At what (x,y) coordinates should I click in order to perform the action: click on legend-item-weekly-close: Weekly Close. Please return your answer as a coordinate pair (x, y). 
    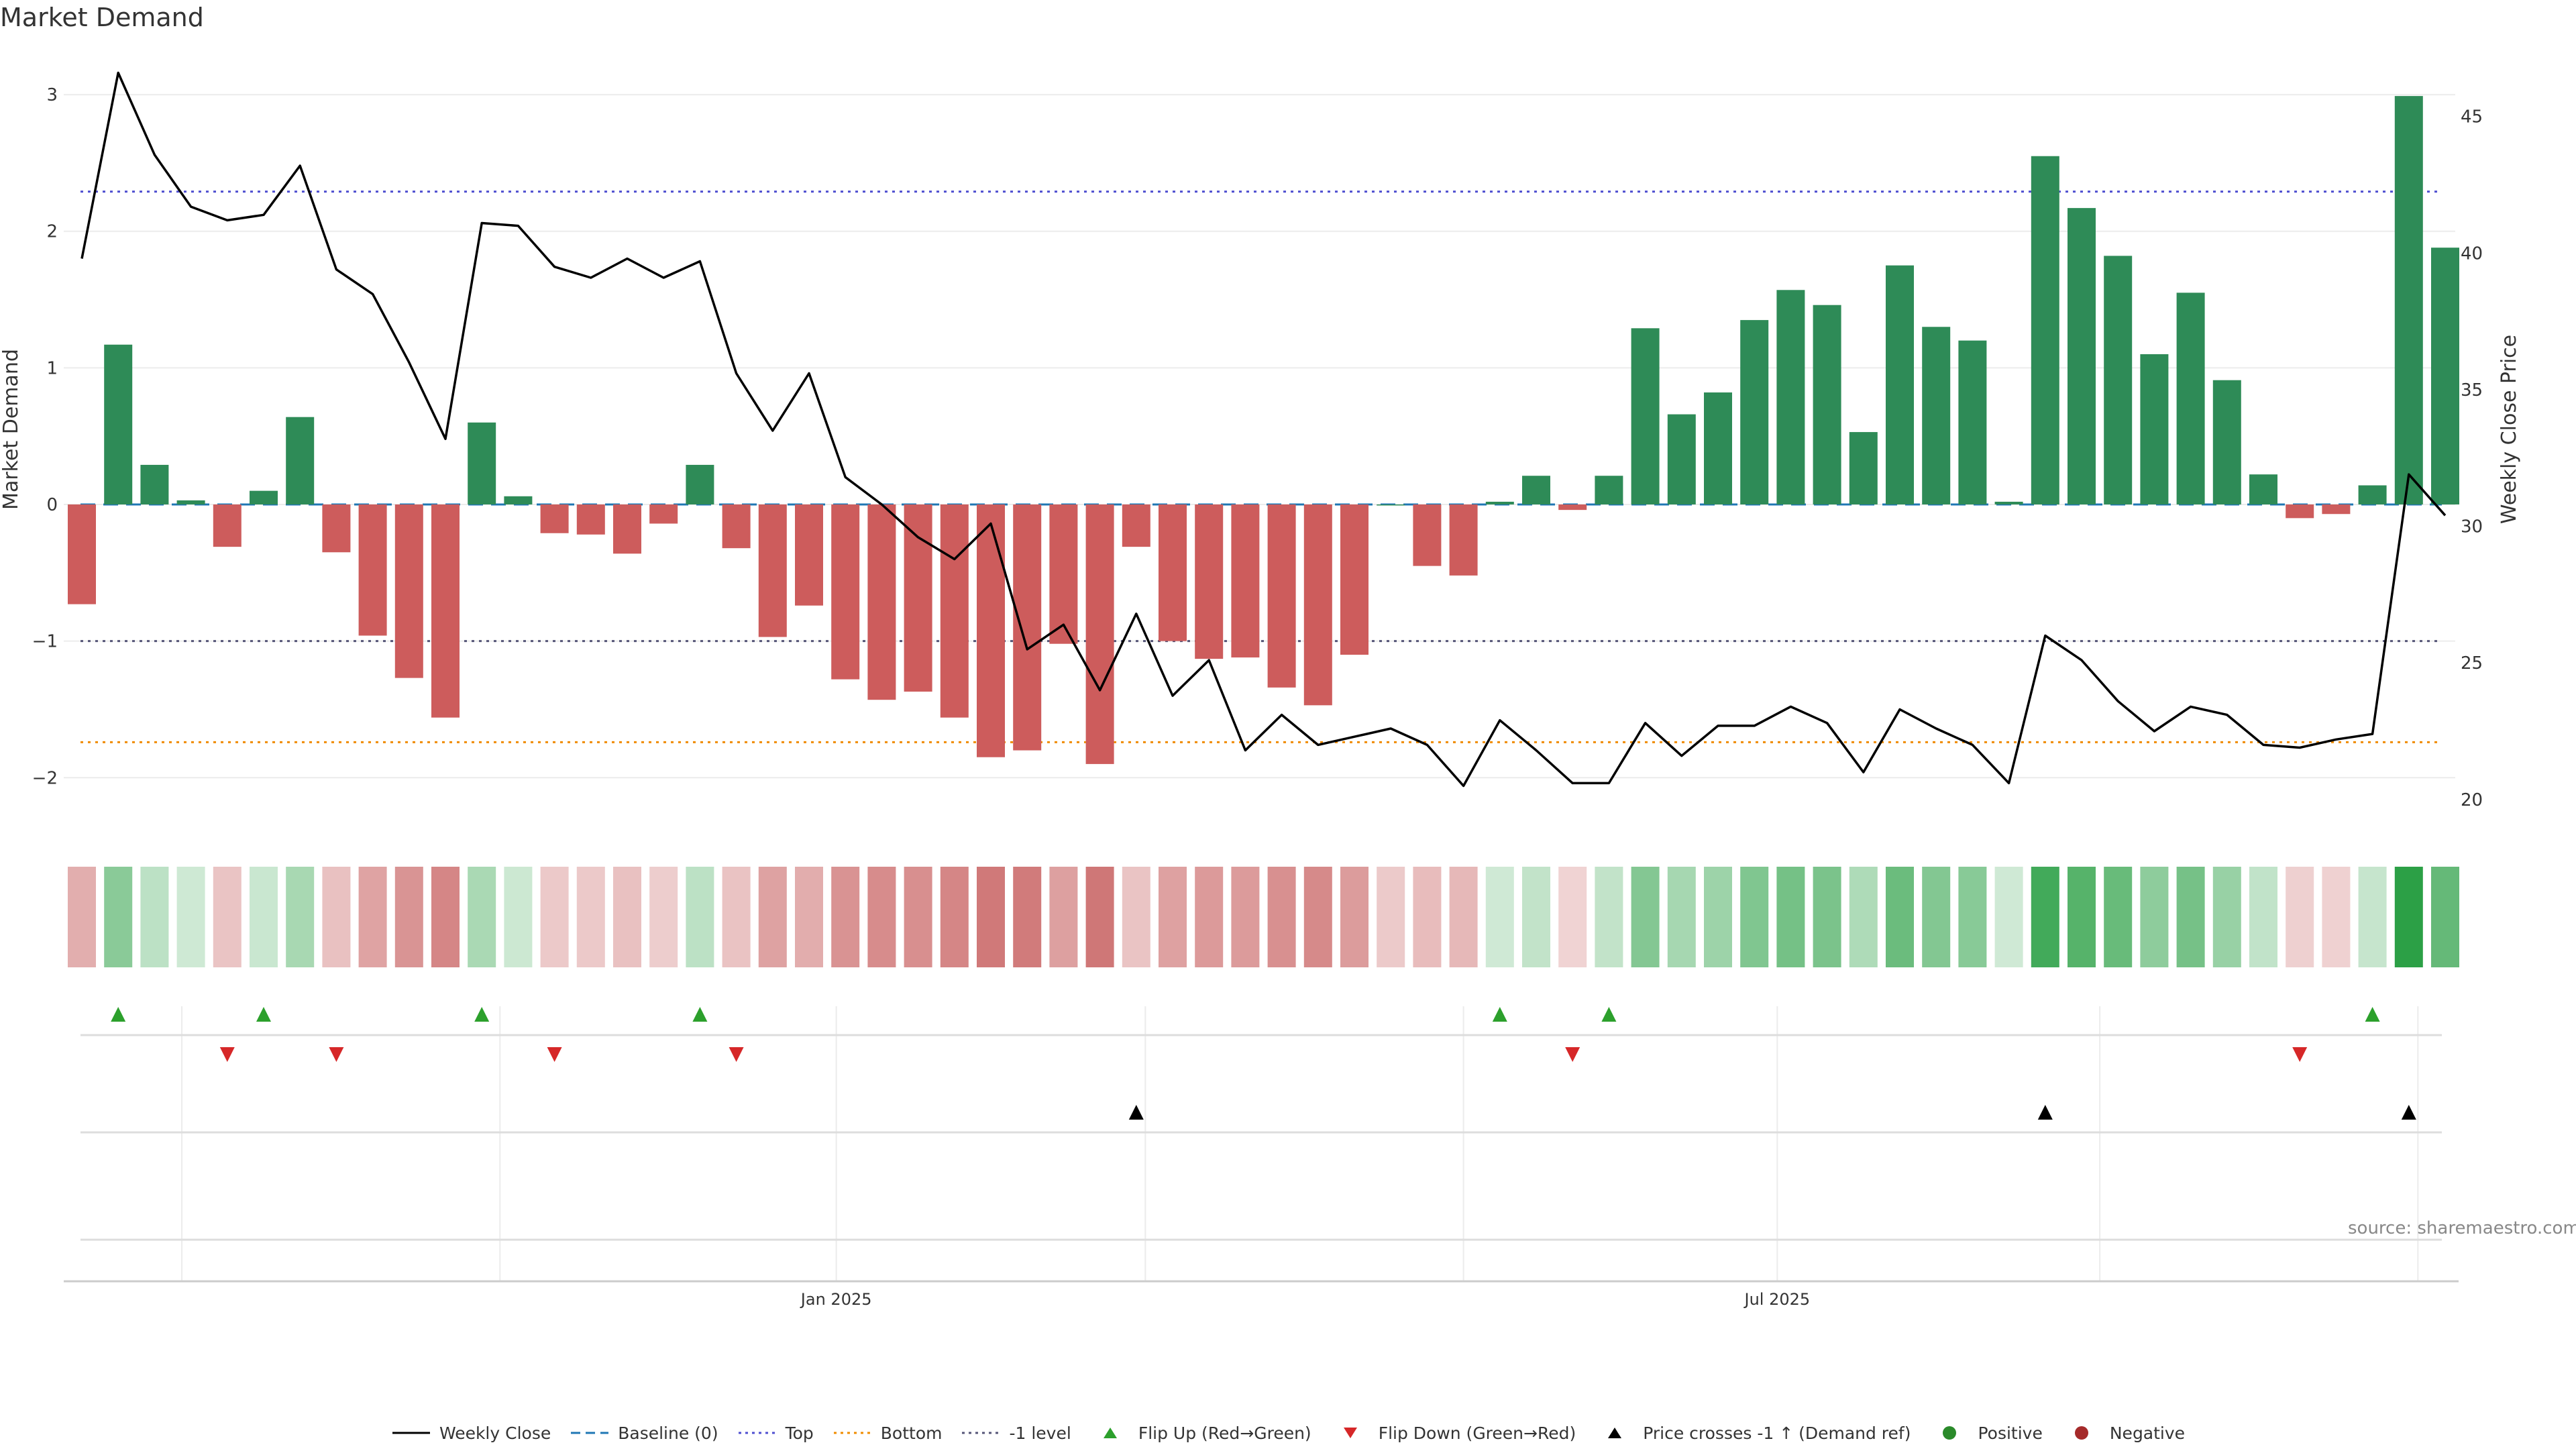
    Looking at the image, I should click on (471, 1433).